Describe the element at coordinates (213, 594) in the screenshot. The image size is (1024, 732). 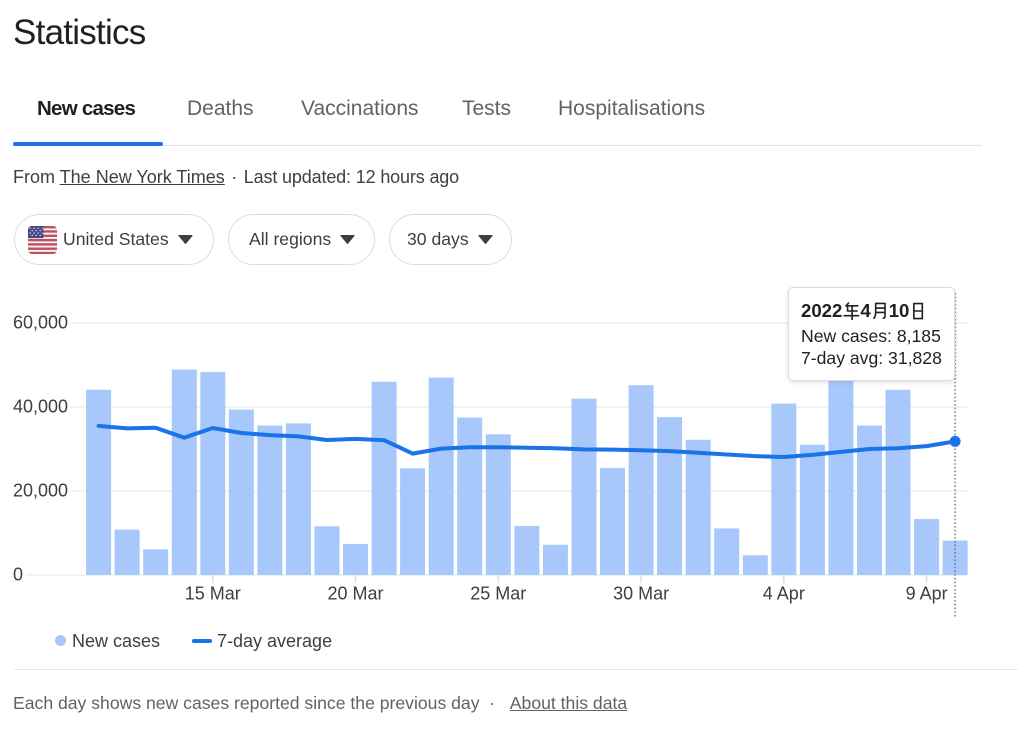
I see `svg-text: 15 Mar` at that location.